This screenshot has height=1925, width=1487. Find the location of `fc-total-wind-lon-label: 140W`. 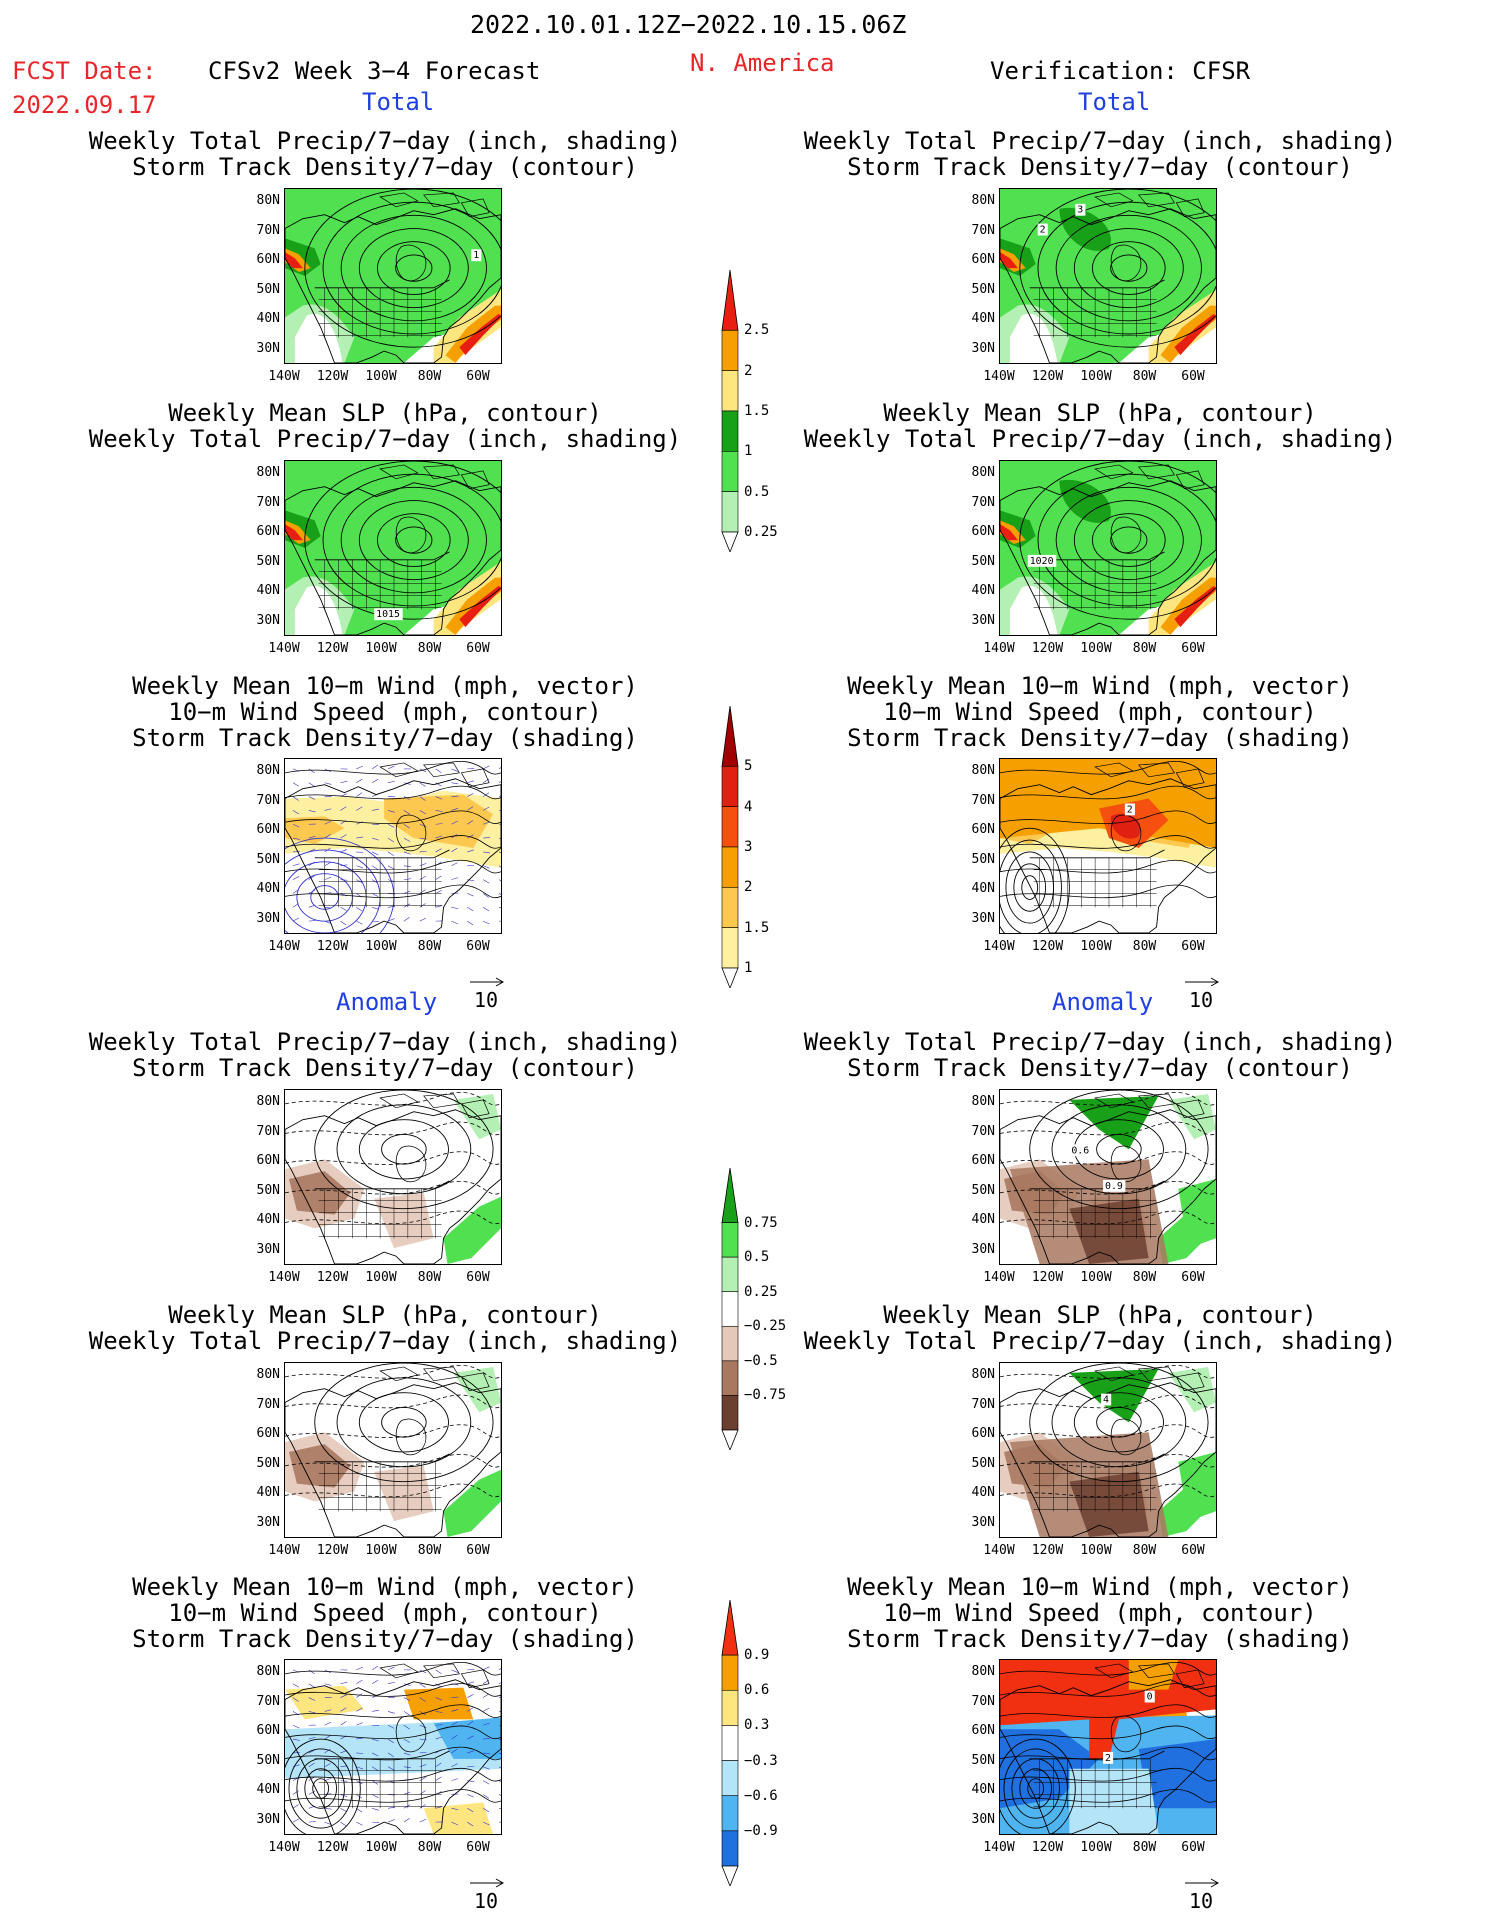

fc-total-wind-lon-label: 140W is located at coordinates (284, 946).